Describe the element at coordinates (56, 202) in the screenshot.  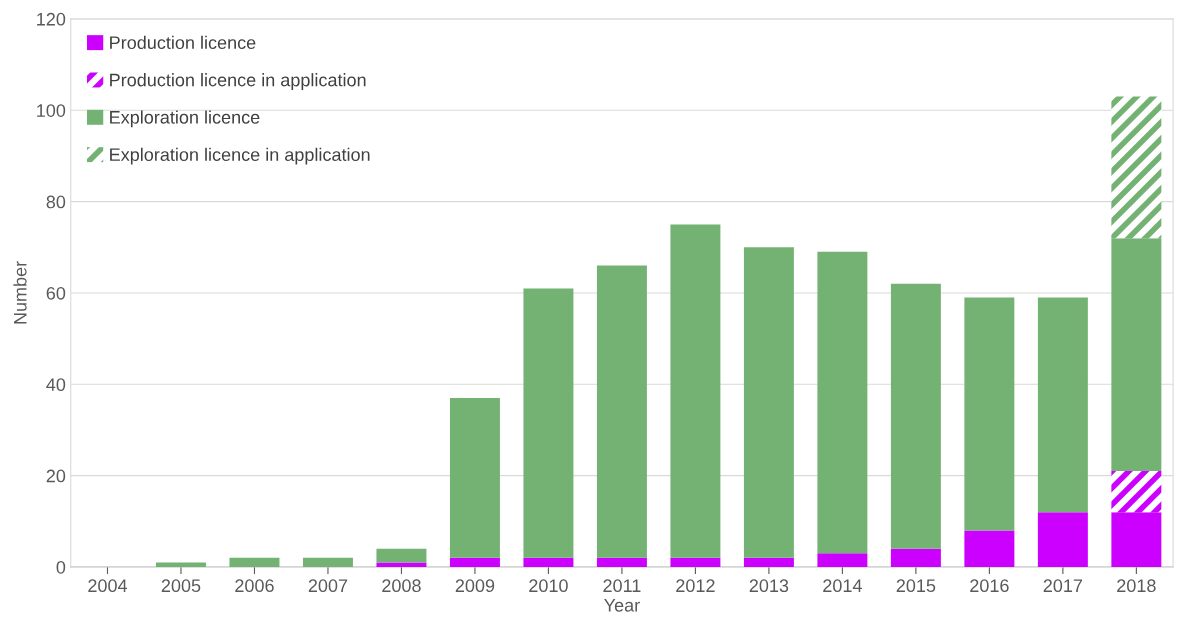
I see `y-tick-label: 80` at that location.